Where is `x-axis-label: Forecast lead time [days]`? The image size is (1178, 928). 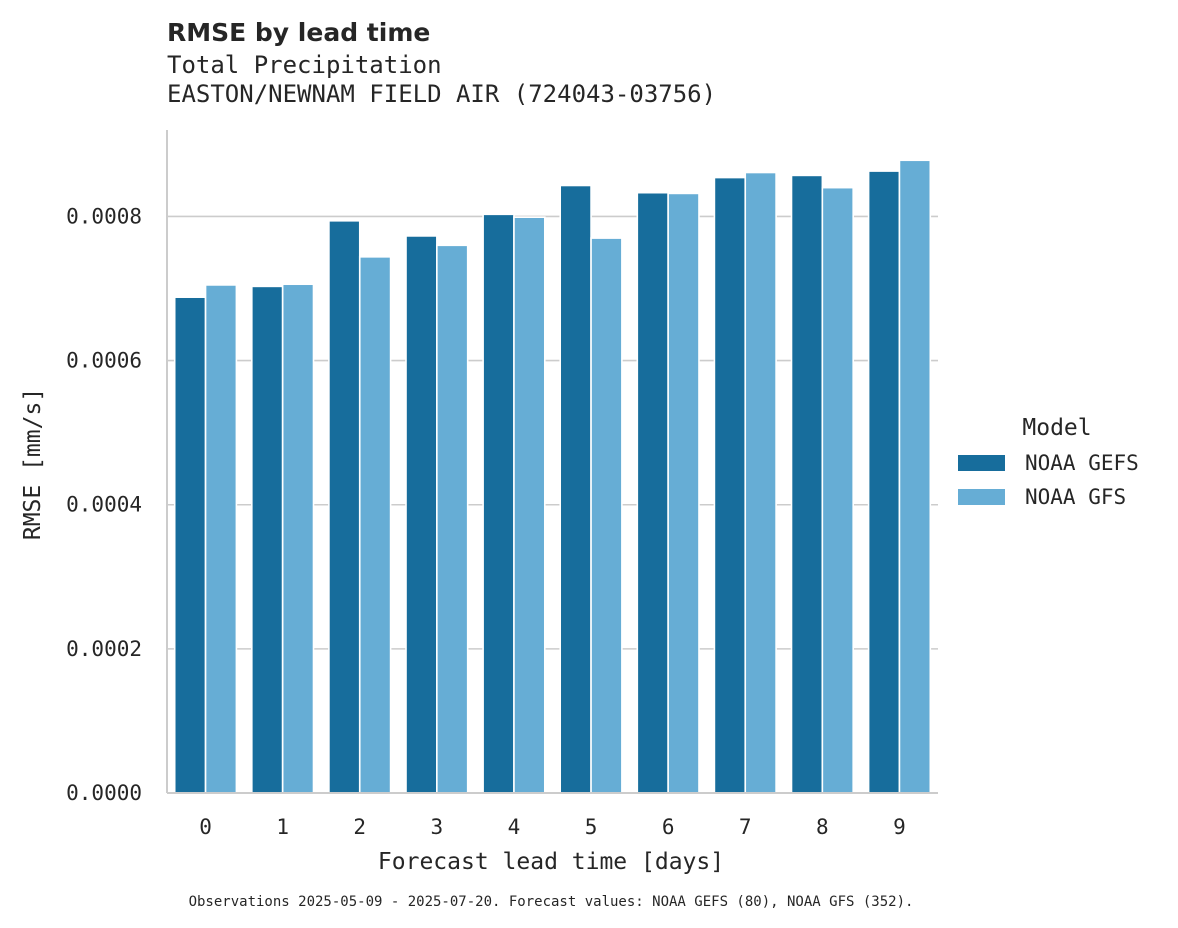 x-axis-label: Forecast lead time [days] is located at coordinates (551, 862).